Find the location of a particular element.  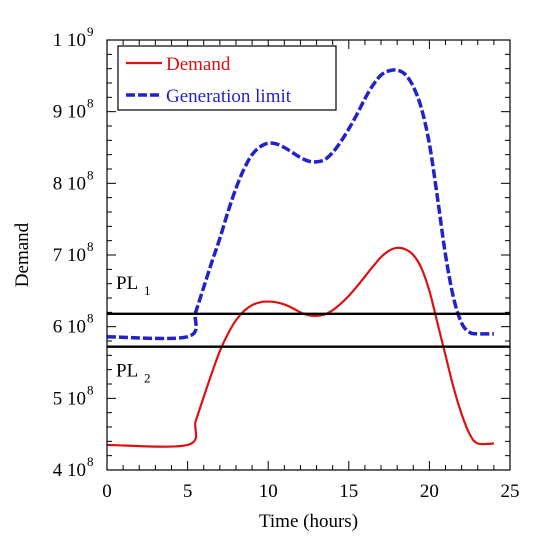

legend: Demand Generation limit is located at coordinates (227, 78).